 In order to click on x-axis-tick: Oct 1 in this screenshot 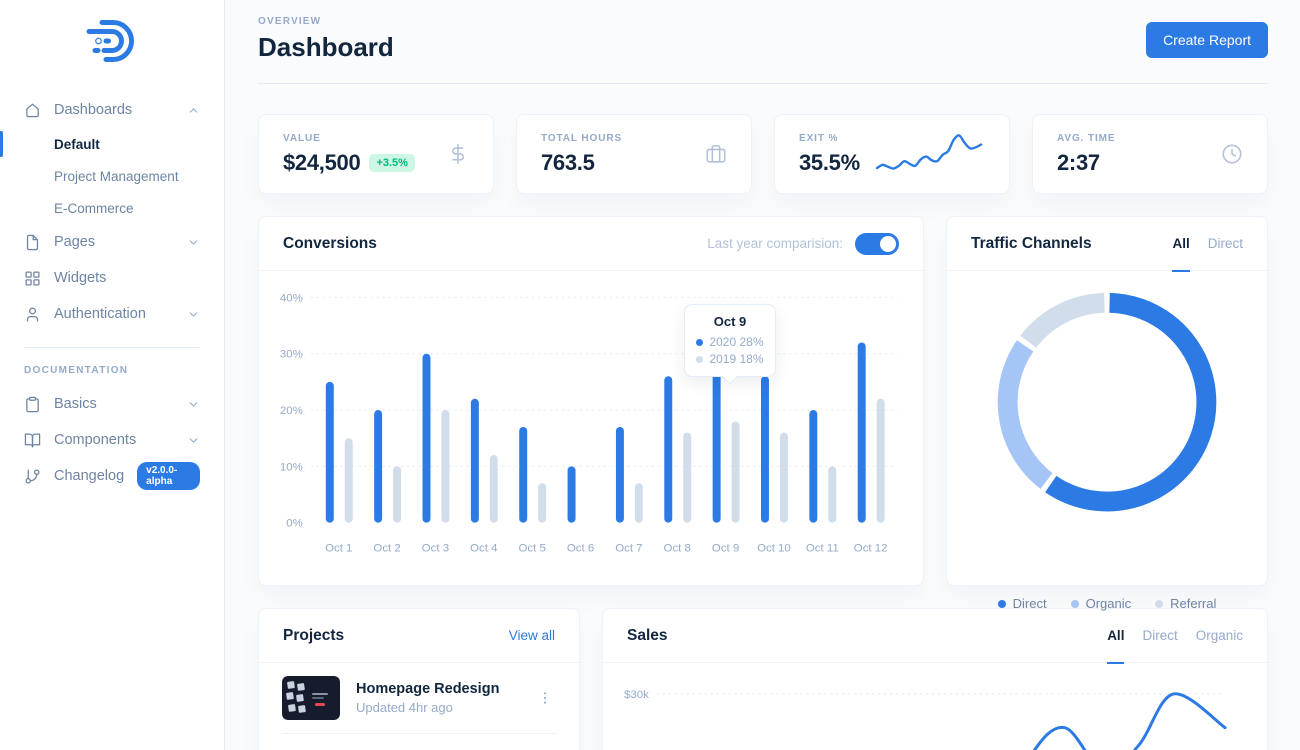, I will do `click(338, 549)`.